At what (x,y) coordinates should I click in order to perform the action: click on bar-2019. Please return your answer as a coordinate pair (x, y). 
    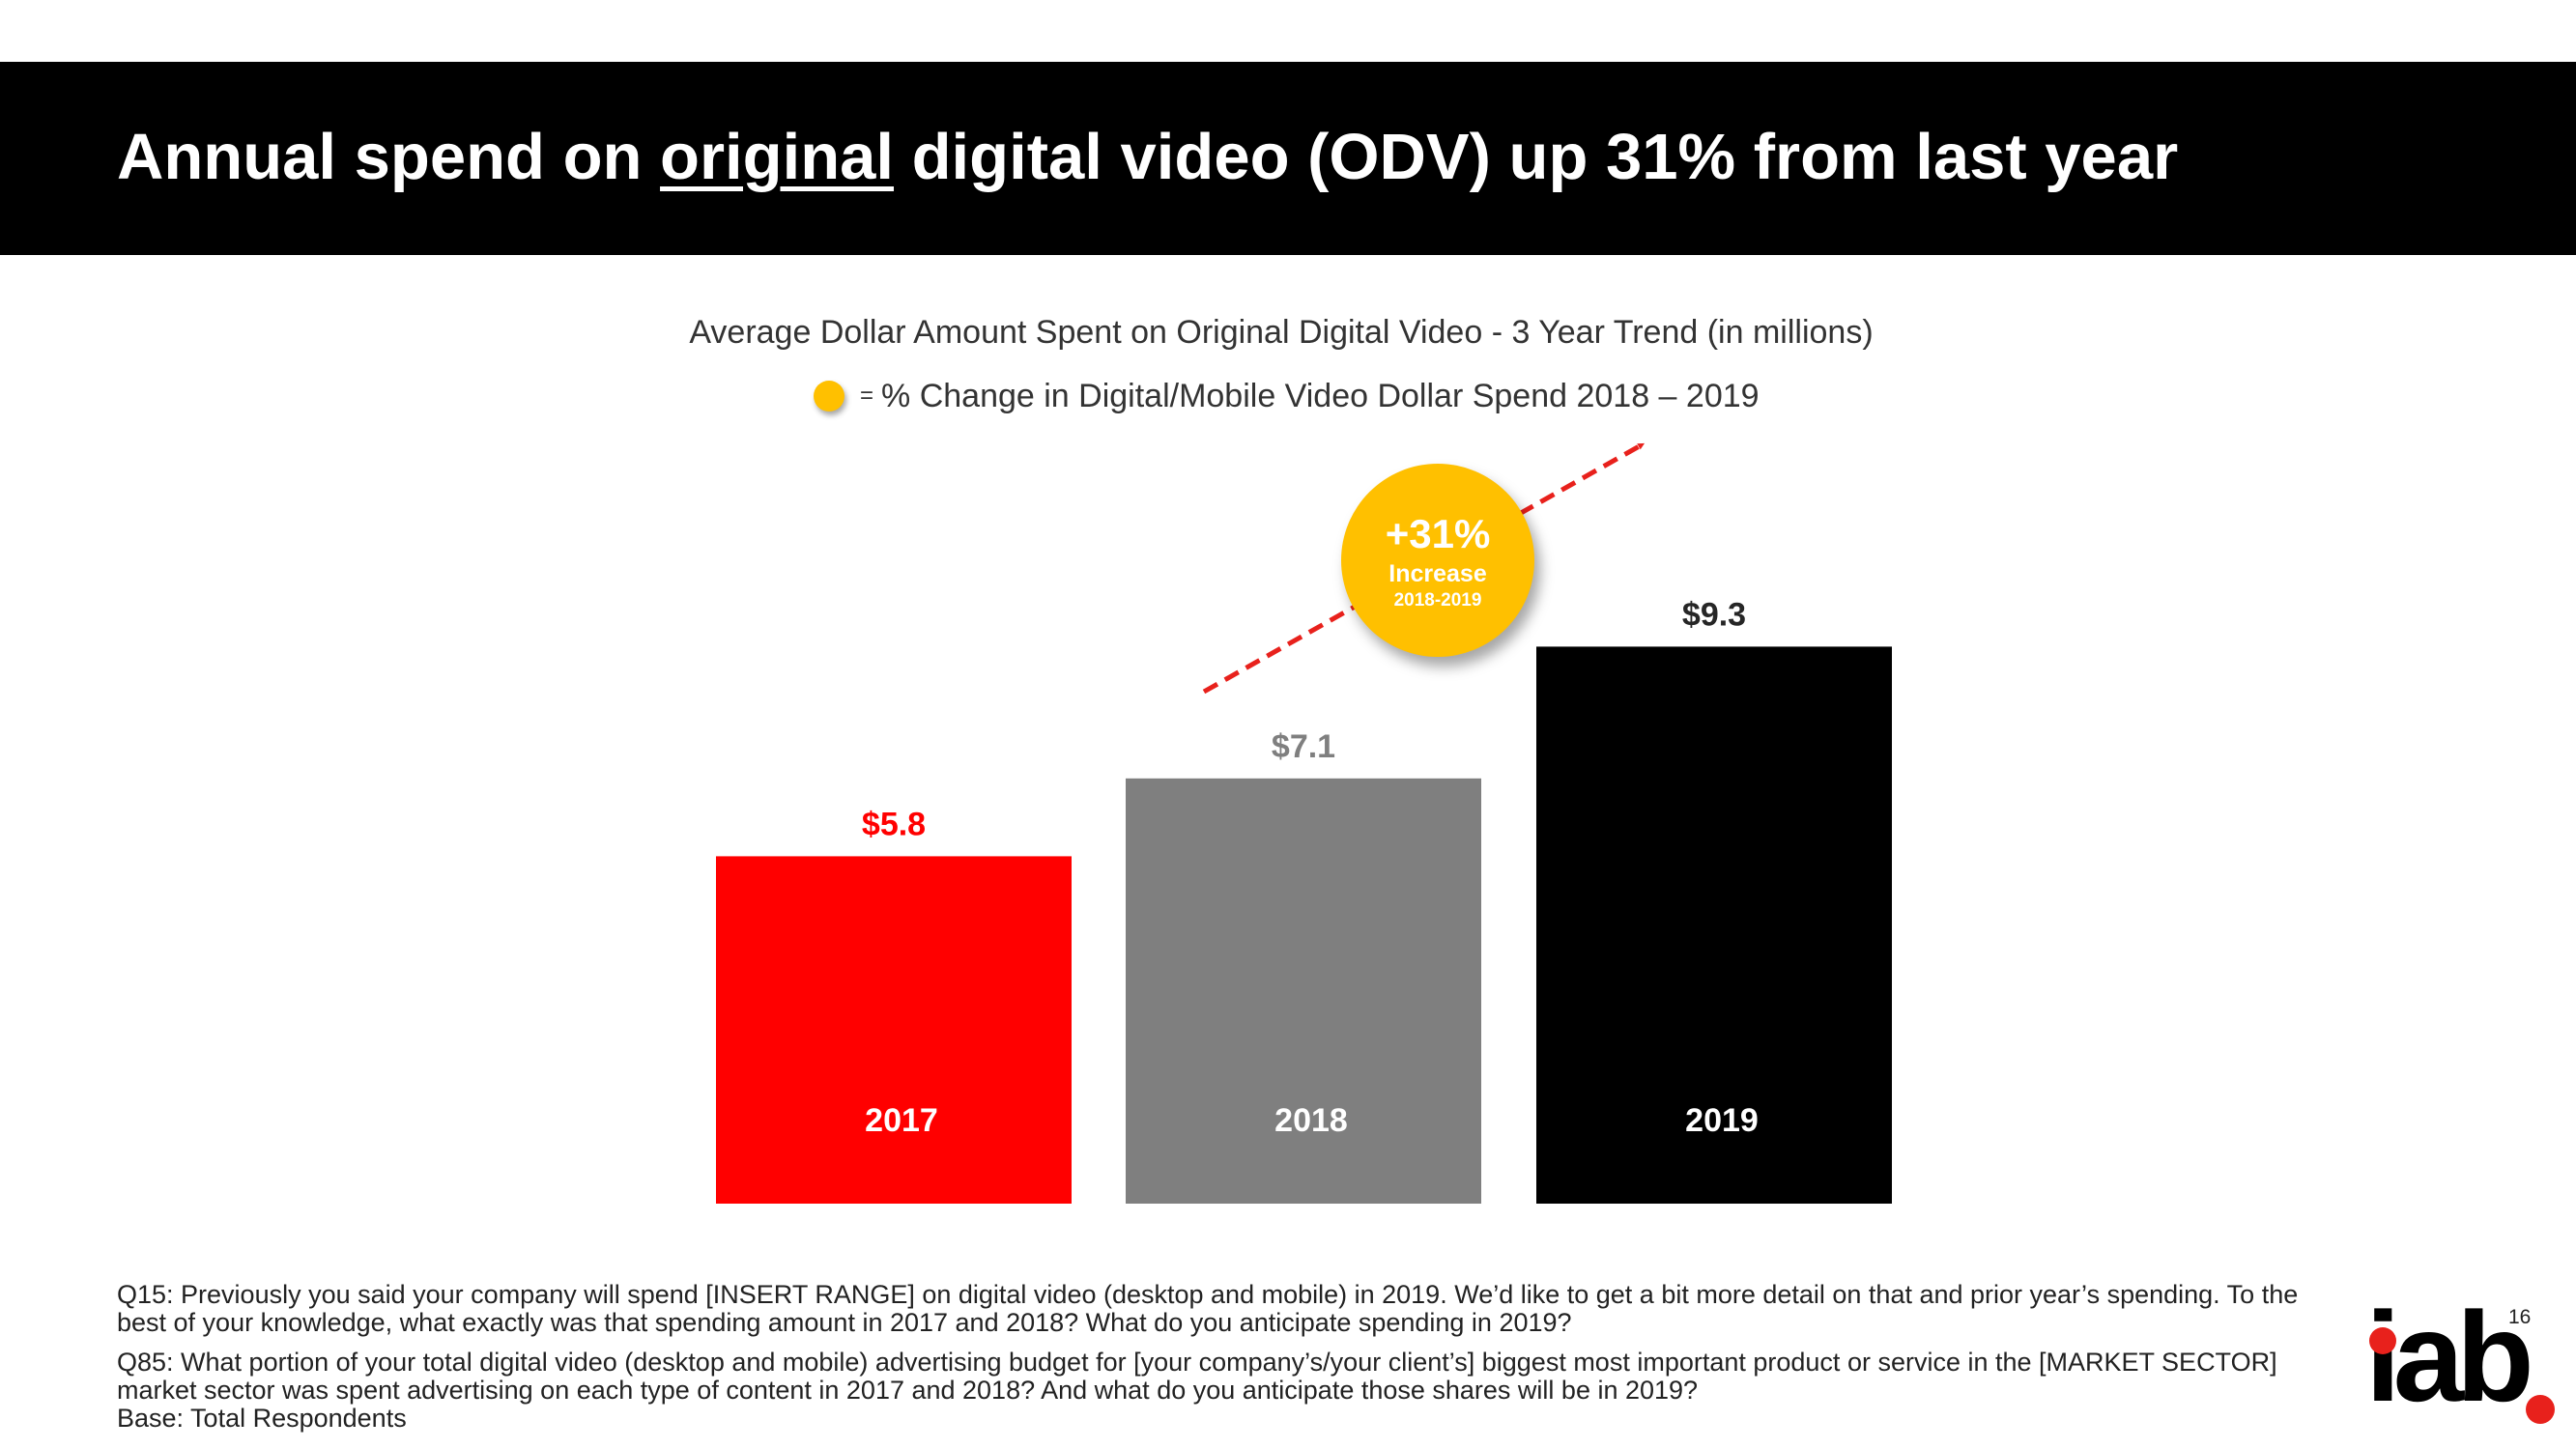
    Looking at the image, I should click on (1714, 925).